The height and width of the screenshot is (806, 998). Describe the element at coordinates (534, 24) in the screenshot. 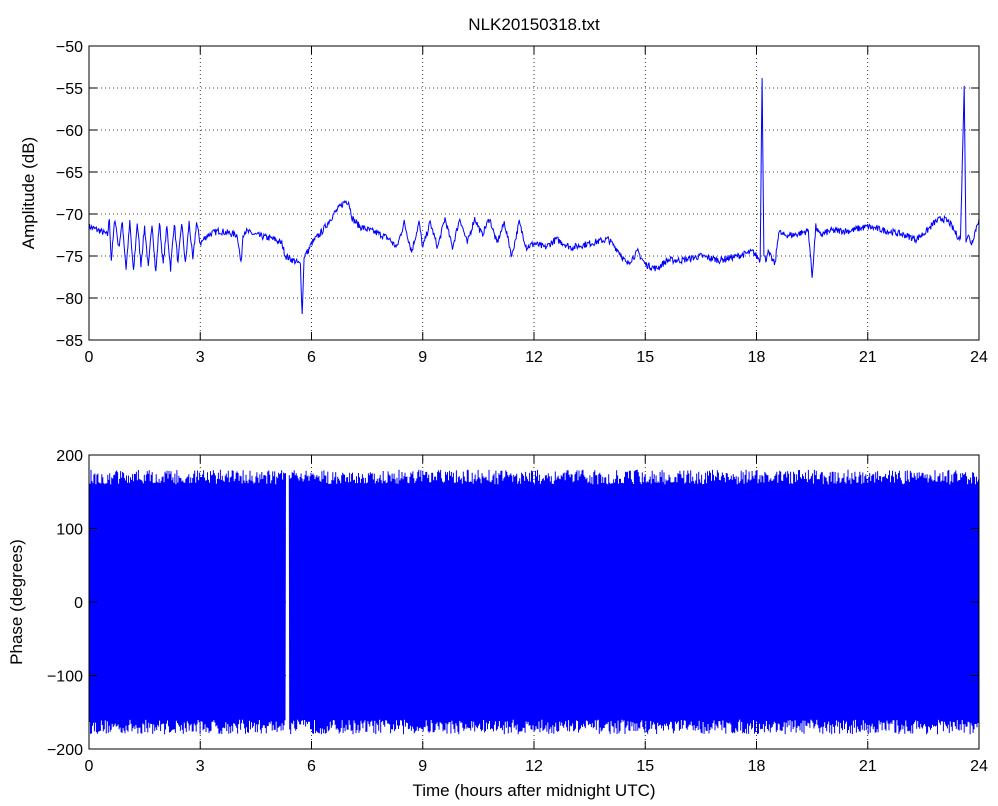

I see `chart-title: NLK20150318.txt` at that location.